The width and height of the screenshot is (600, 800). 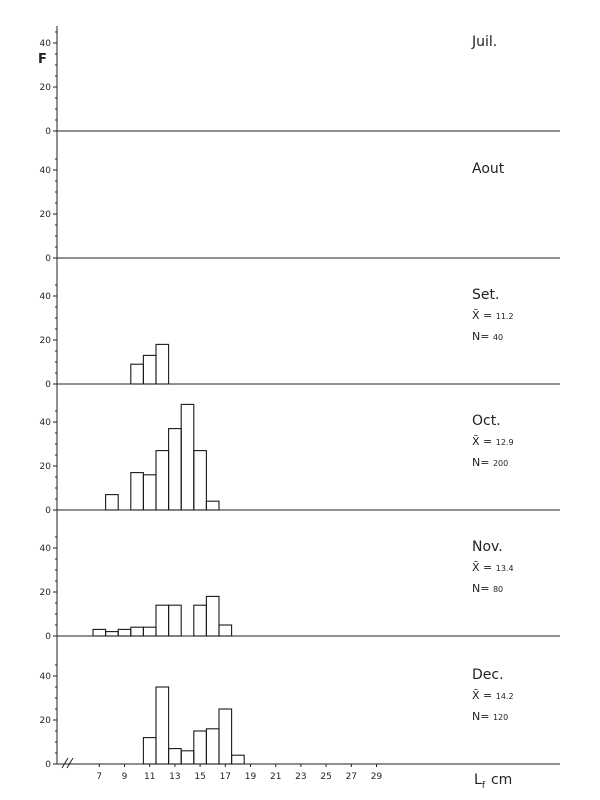 What do you see at coordinates (488, 169) in the screenshot?
I see `month-label: Aout` at bounding box center [488, 169].